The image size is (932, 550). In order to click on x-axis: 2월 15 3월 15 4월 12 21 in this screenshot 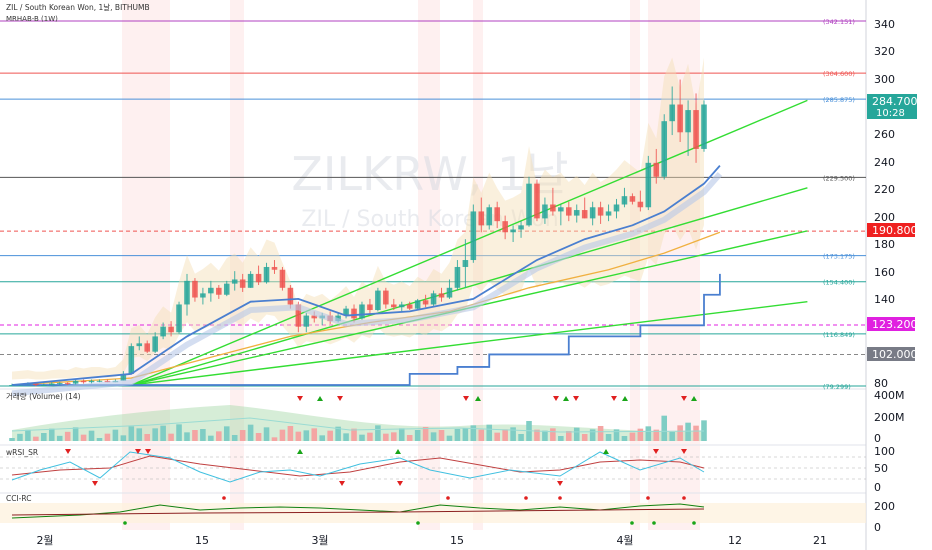, I will do `click(431, 540)`.